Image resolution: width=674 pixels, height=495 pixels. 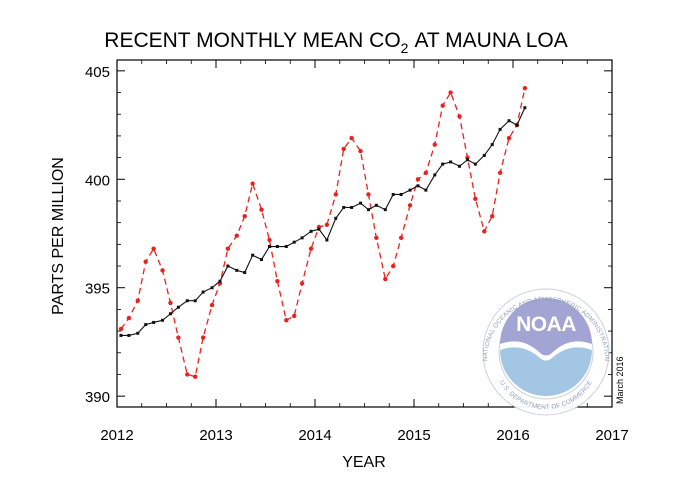 What do you see at coordinates (335, 42) in the screenshot?
I see `chart-title: RECENT MONTHLY MEAN CO2 AT MAUNA LOA` at bounding box center [335, 42].